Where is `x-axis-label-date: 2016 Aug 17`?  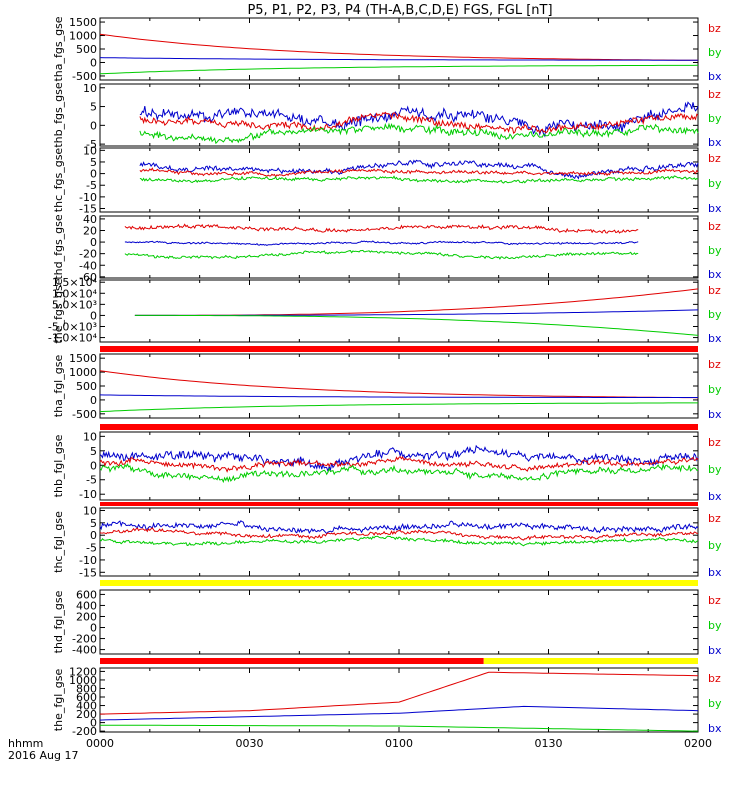
x-axis-label-date: 2016 Aug 17 is located at coordinates (43, 755).